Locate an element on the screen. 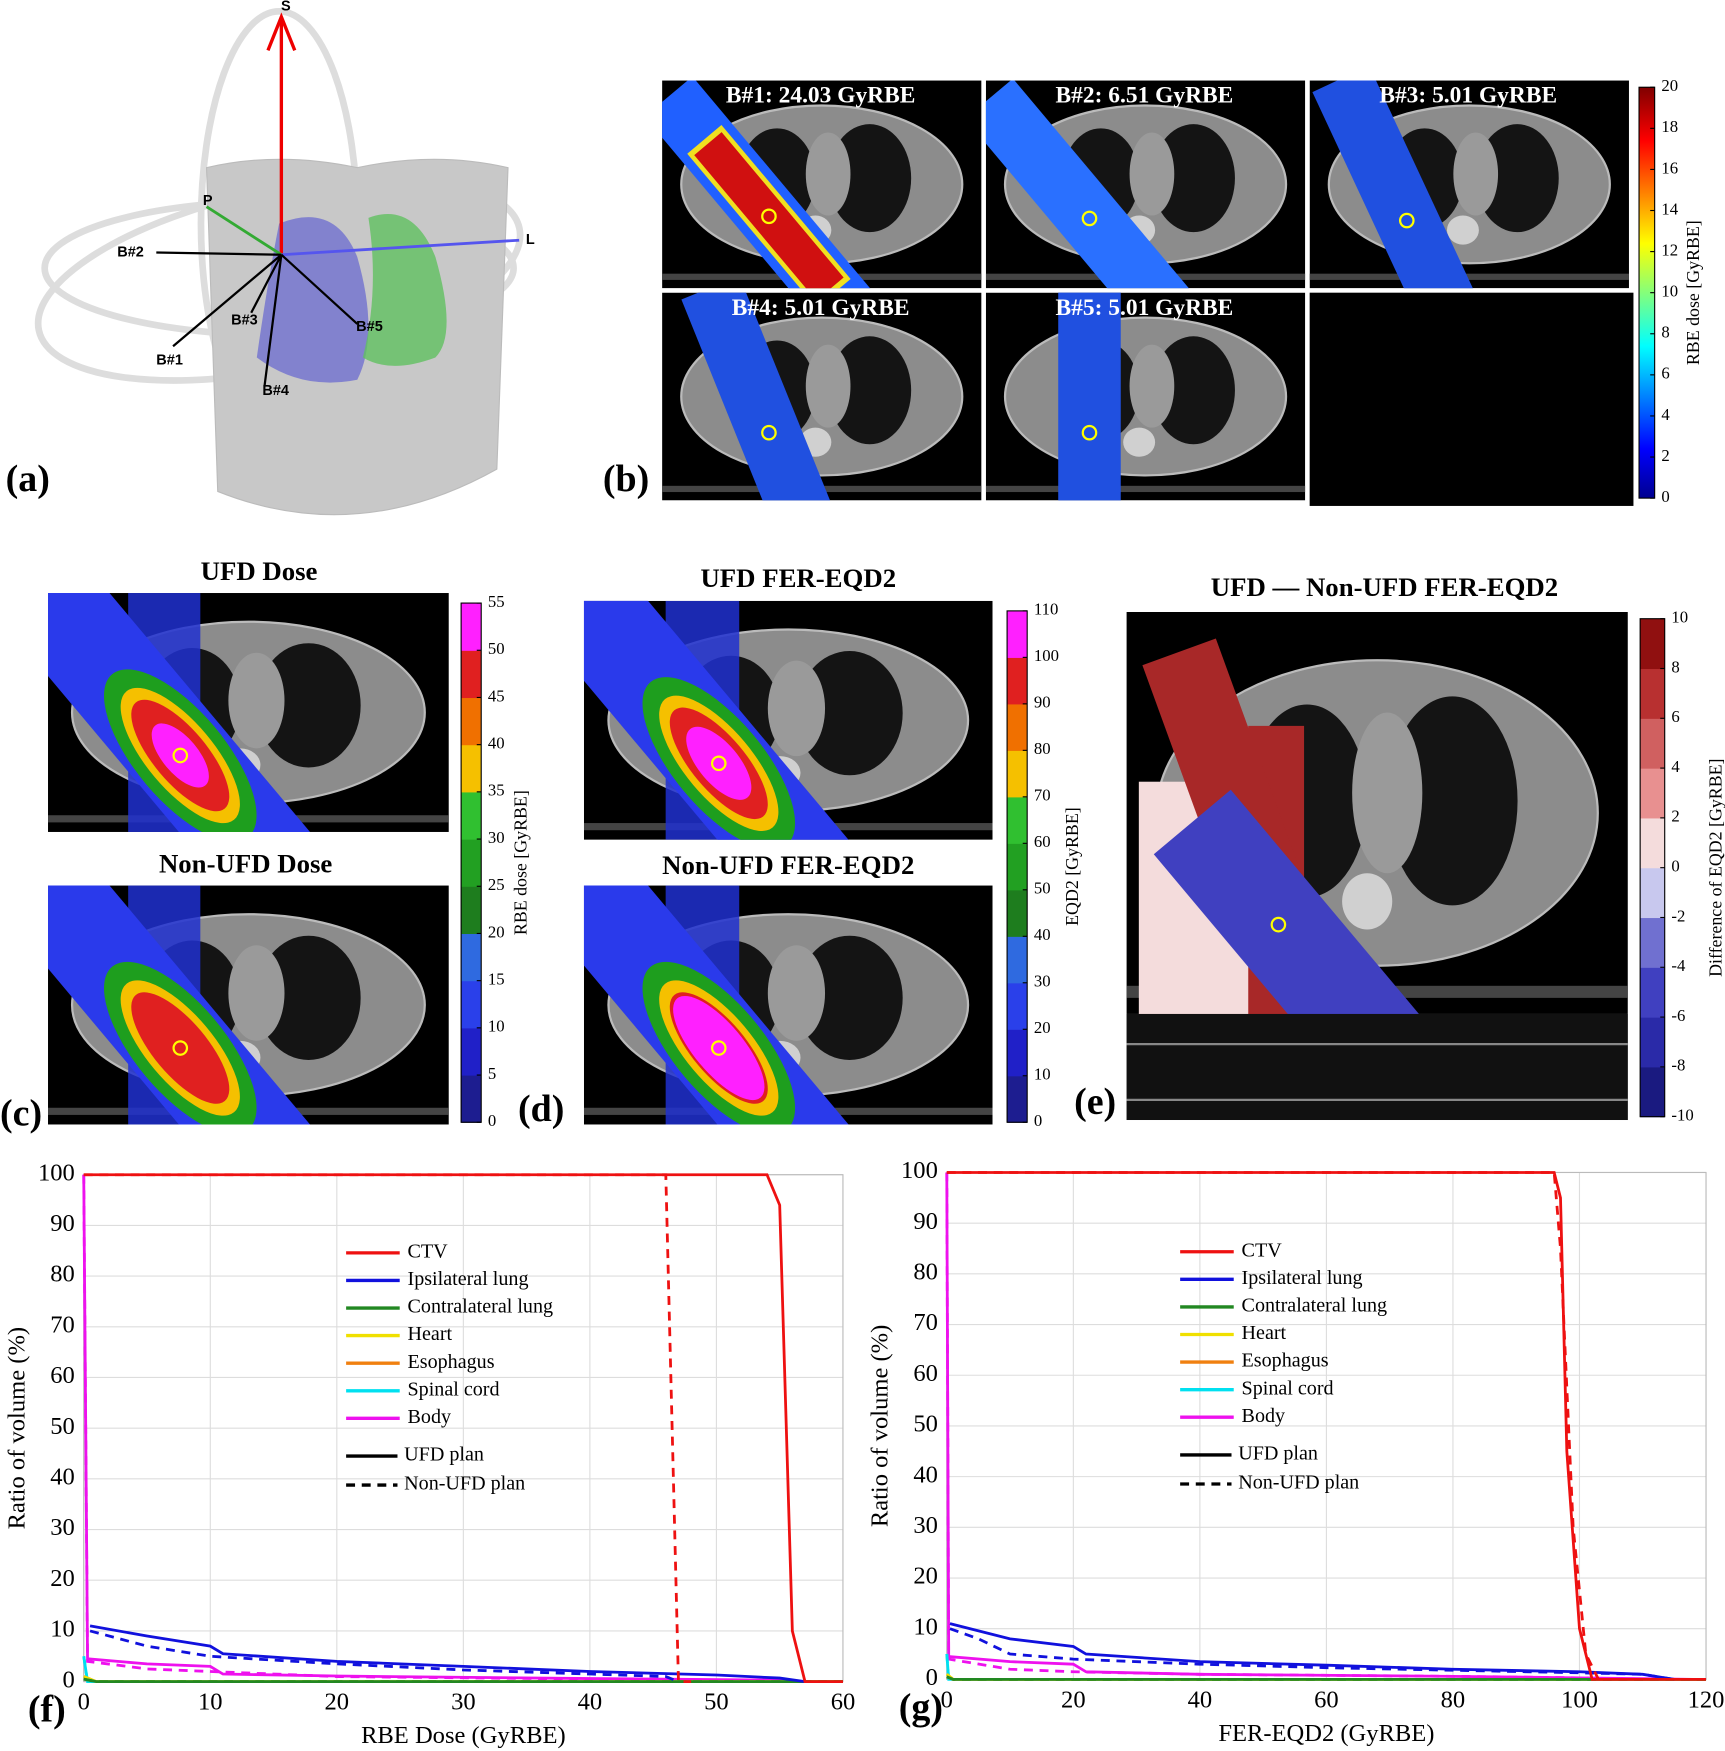 The image size is (1725, 1751). label: (e) is located at coordinates (1095, 1102).